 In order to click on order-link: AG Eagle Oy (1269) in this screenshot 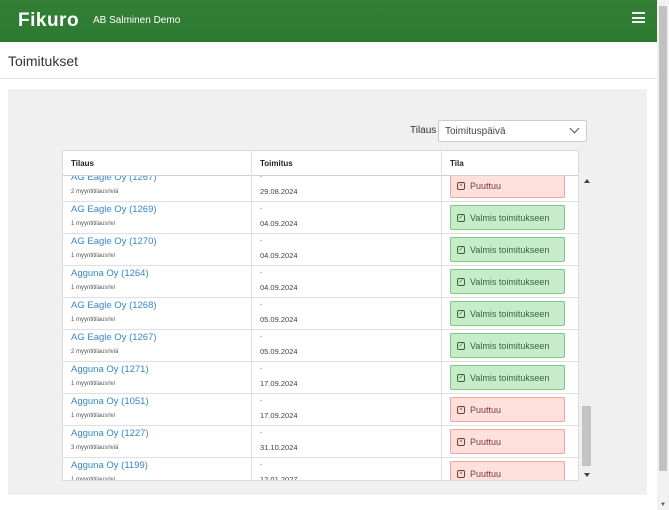, I will do `click(114, 209)`.